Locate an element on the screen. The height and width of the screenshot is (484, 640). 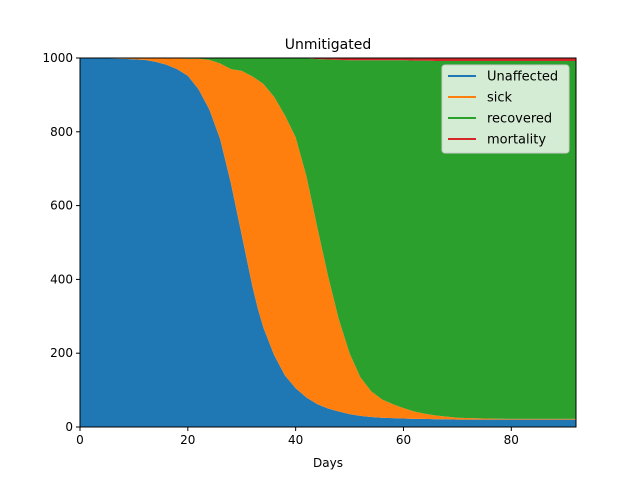
legend-label-mortality: mortality is located at coordinates (516, 140).